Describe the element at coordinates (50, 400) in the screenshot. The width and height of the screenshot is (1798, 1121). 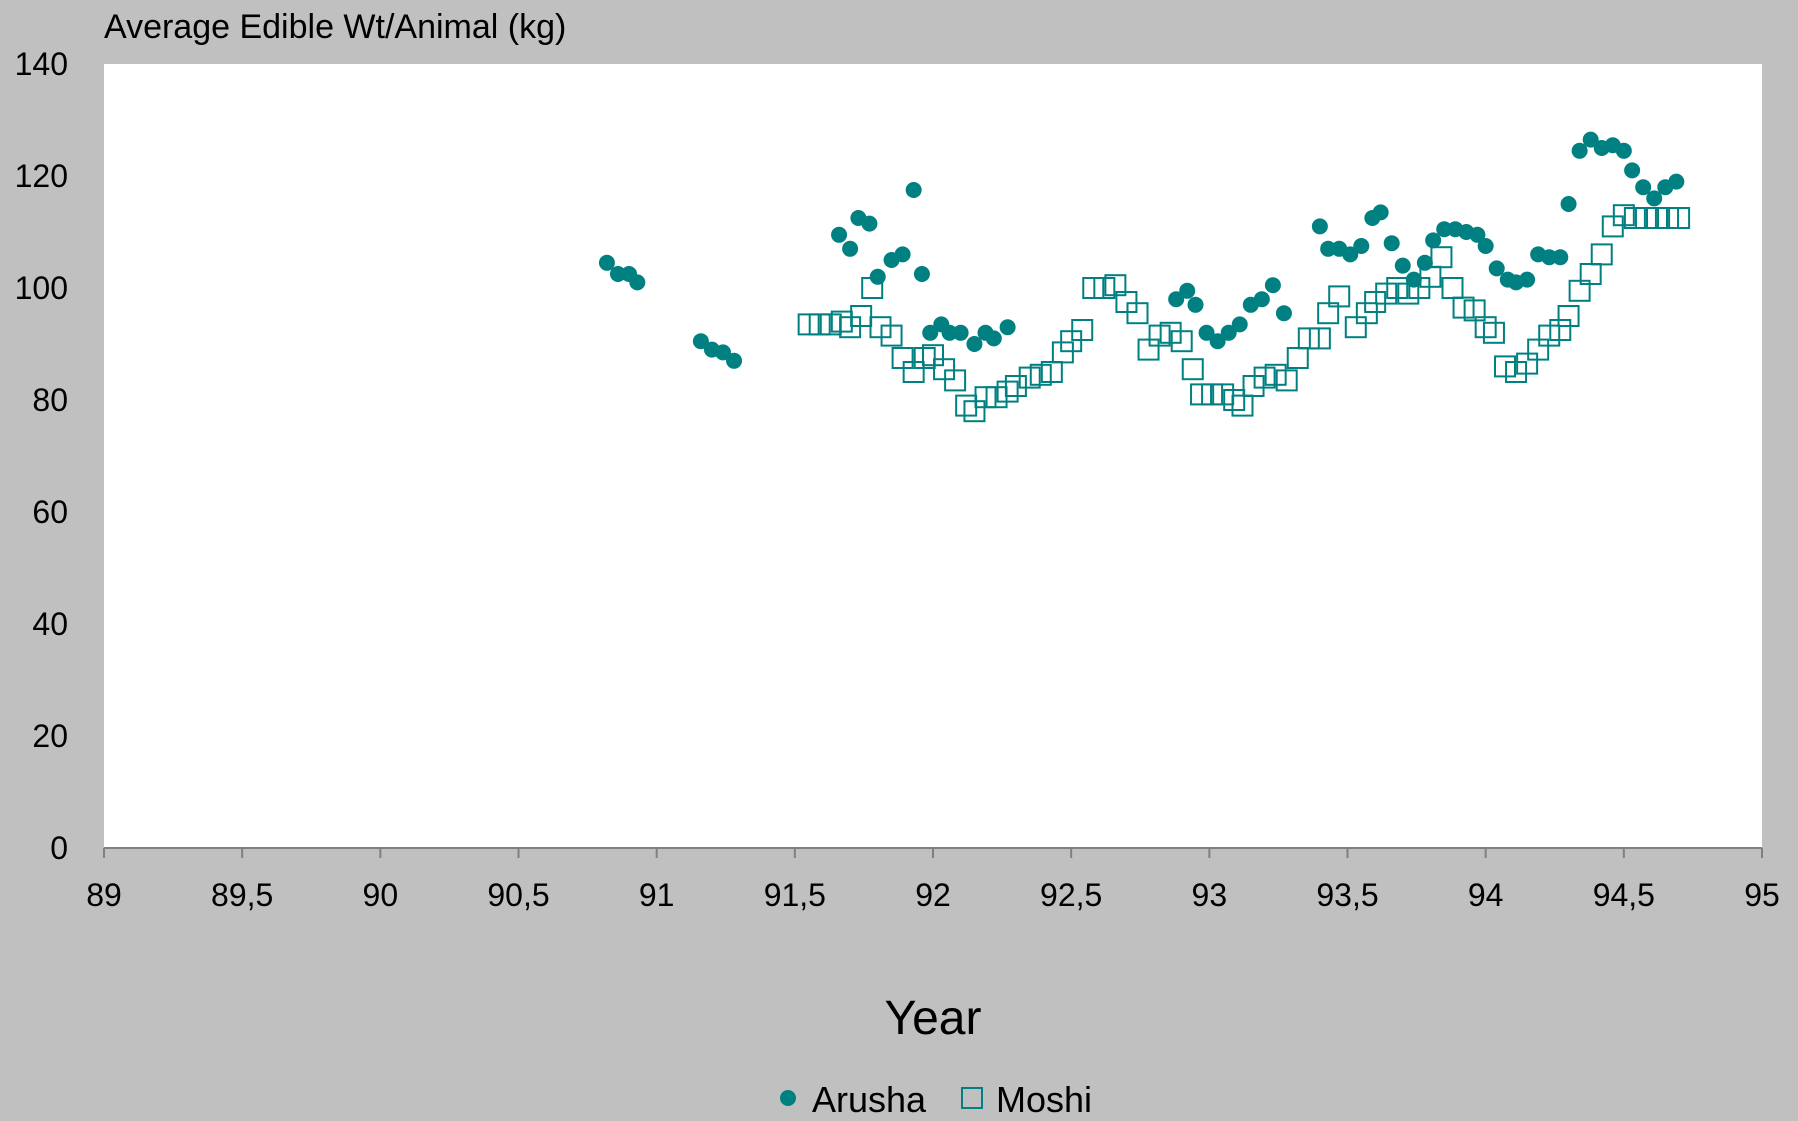
I see `y-tick-label: 80` at that location.